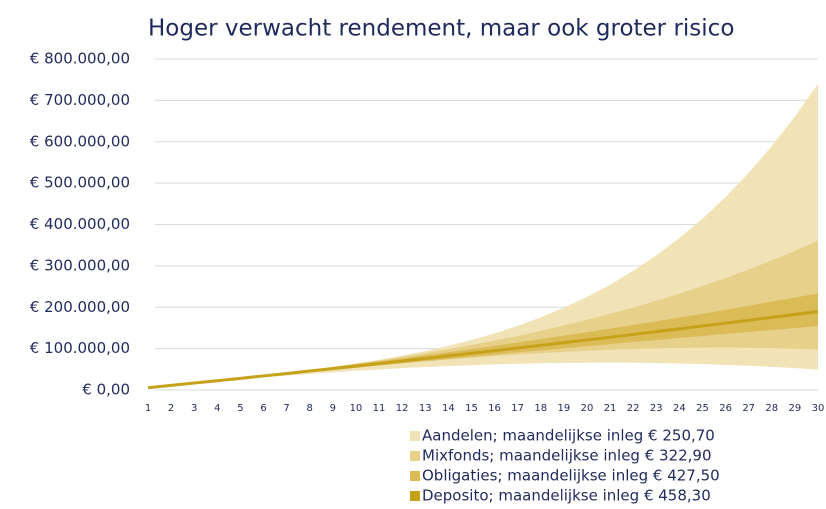 The image size is (826, 509). Describe the element at coordinates (571, 476) in the screenshot. I see `legend-label: Obligaties; maandelijkse inleg € 427,50` at that location.